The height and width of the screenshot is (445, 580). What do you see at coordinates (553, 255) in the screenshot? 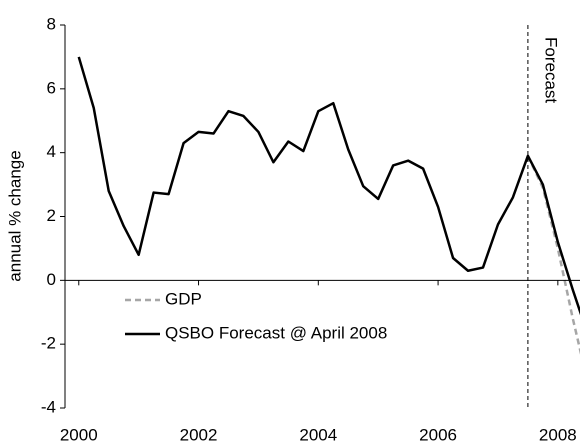
I see `series-line` at bounding box center [553, 255].